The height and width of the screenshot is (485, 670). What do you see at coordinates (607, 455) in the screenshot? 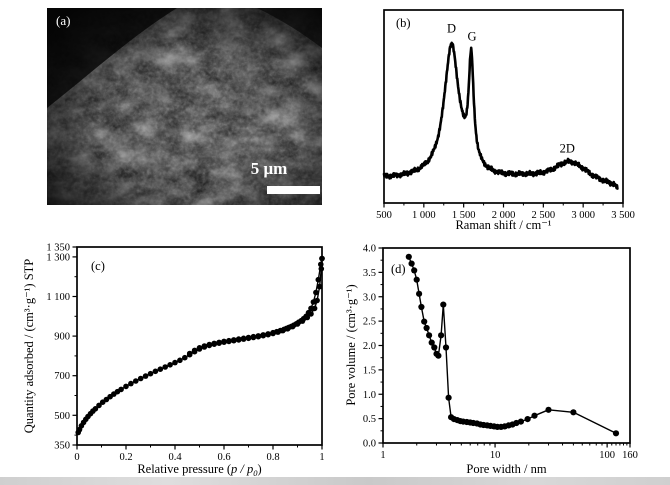
I see `svg-text: 100` at bounding box center [607, 455].